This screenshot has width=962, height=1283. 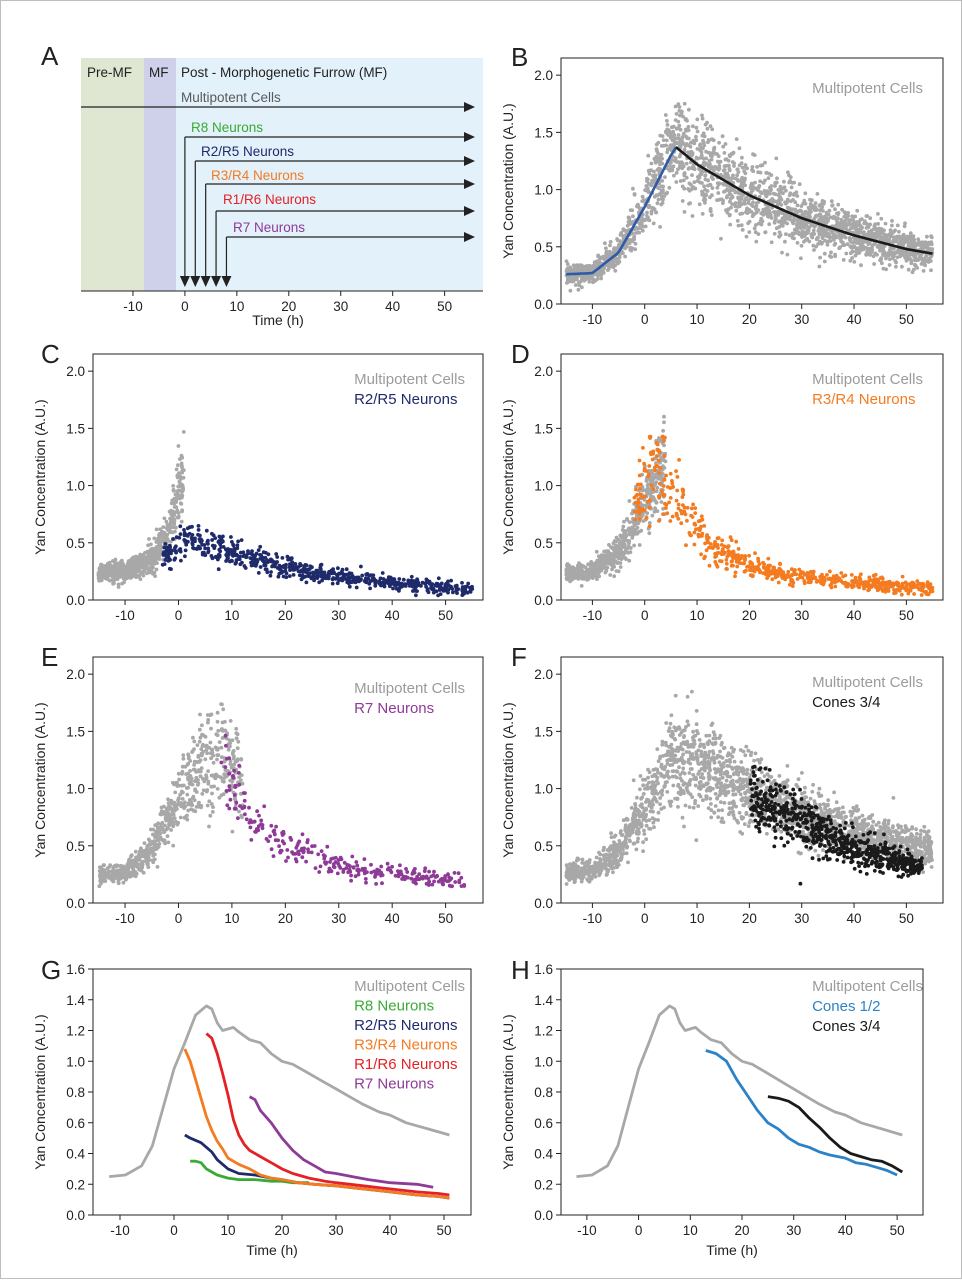 What do you see at coordinates (409, 379) in the screenshot?
I see `legend-entry-multipotent-cells: Multipotent Cells` at bounding box center [409, 379].